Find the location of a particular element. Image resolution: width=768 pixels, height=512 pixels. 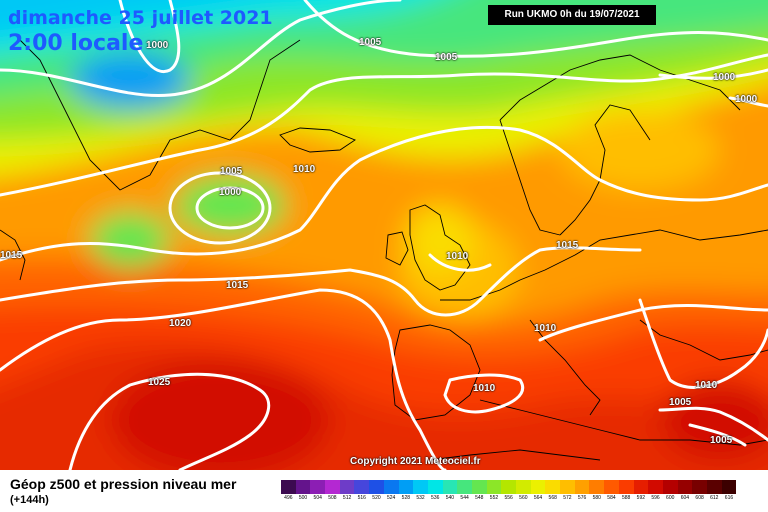

scale-swatch: 596 is located at coordinates (655, 492).